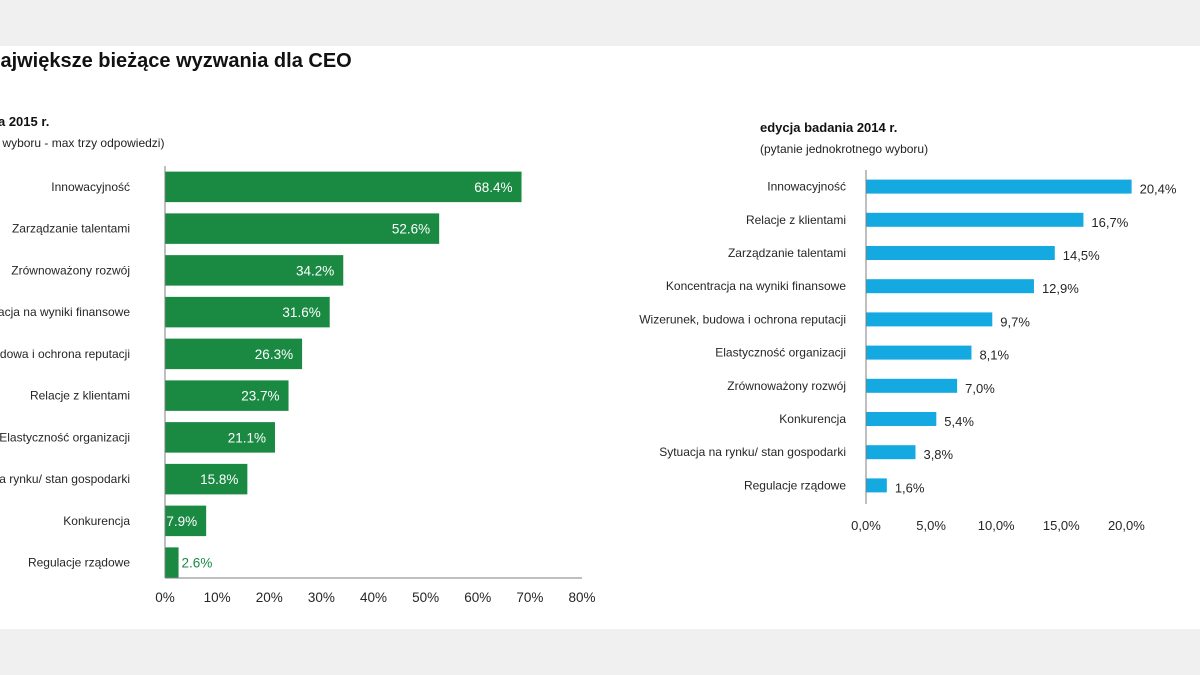 Image resolution: width=1200 pixels, height=675 pixels. What do you see at coordinates (910, 487) in the screenshot?
I see `data-label: 1,6%` at bounding box center [910, 487].